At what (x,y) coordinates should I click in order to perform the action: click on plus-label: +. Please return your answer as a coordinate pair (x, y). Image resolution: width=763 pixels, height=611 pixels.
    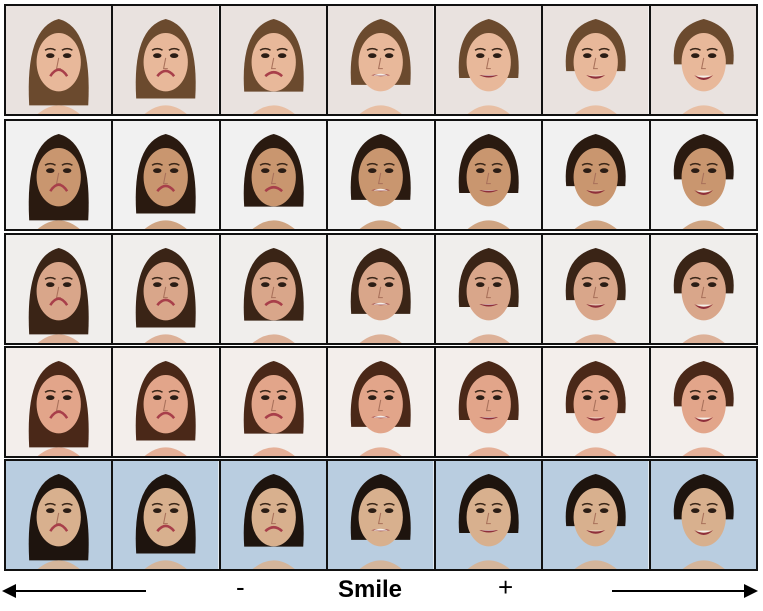
    Looking at the image, I should click on (506, 587).